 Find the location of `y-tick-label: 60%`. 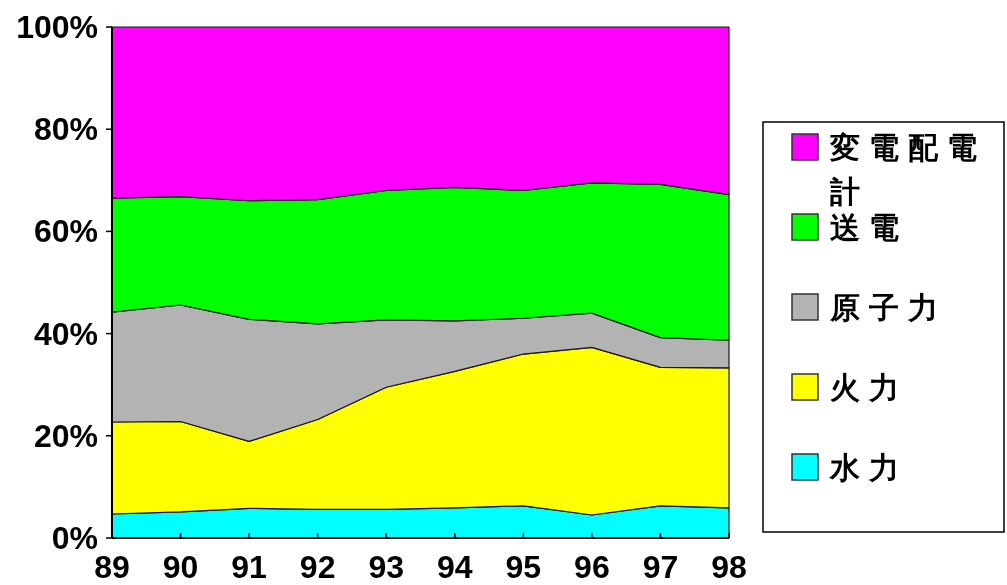

y-tick-label: 60% is located at coordinates (65, 231).